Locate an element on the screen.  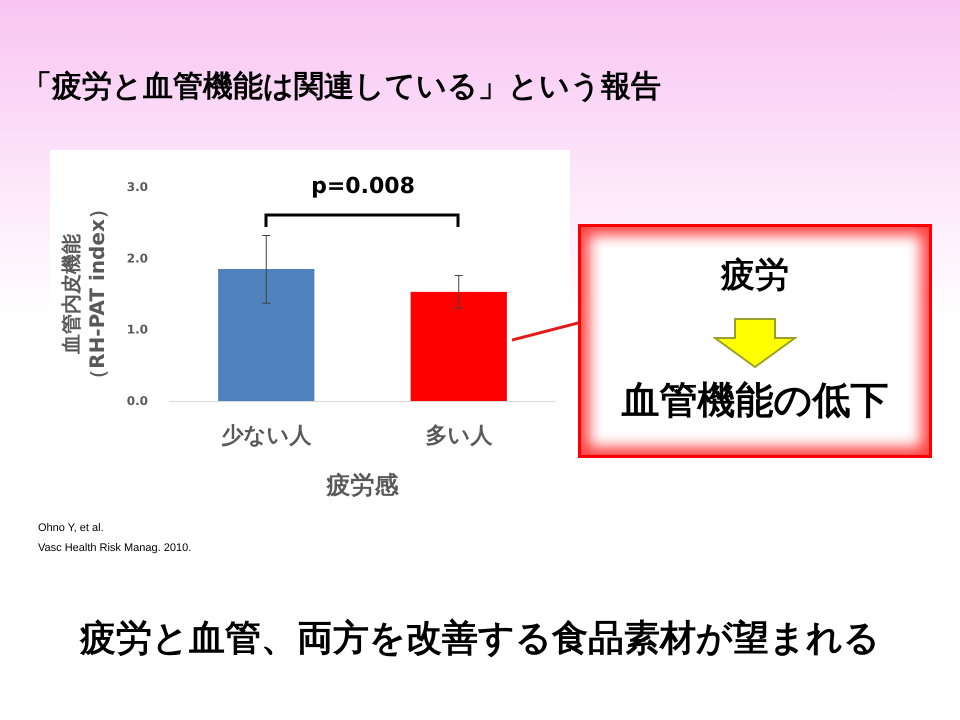
y-tick-label: 3.0 is located at coordinates (137, 187).